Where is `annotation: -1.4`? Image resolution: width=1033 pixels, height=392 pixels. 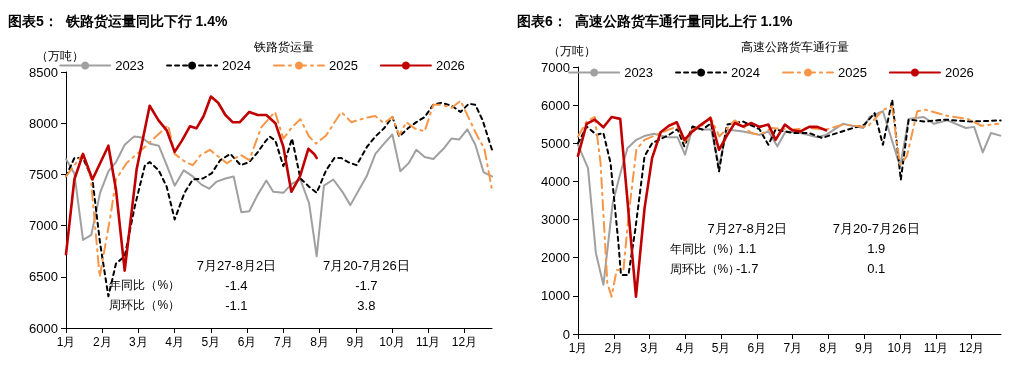
annotation: -1.4 is located at coordinates (236, 285).